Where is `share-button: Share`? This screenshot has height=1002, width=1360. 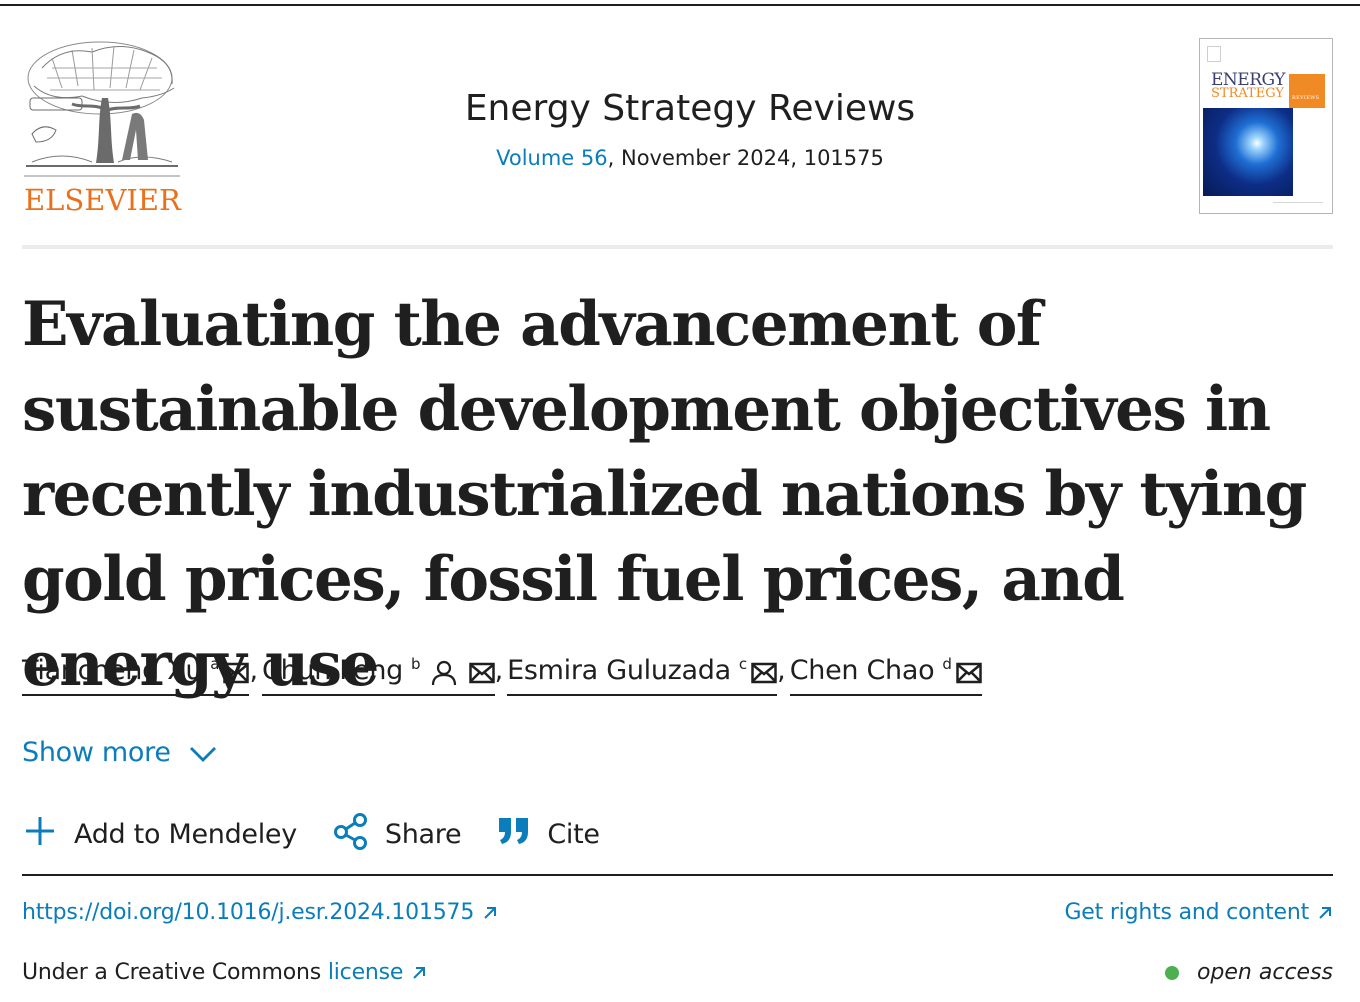 share-button: Share is located at coordinates (397, 834).